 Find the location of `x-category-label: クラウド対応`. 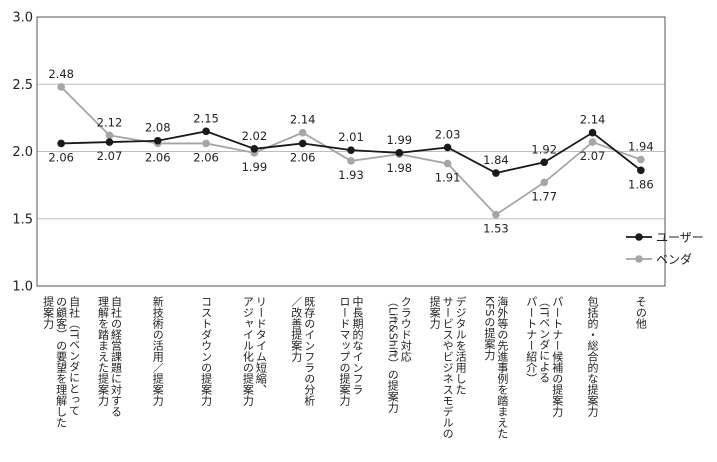

x-category-label: クラウド対応 is located at coordinates (405, 329).